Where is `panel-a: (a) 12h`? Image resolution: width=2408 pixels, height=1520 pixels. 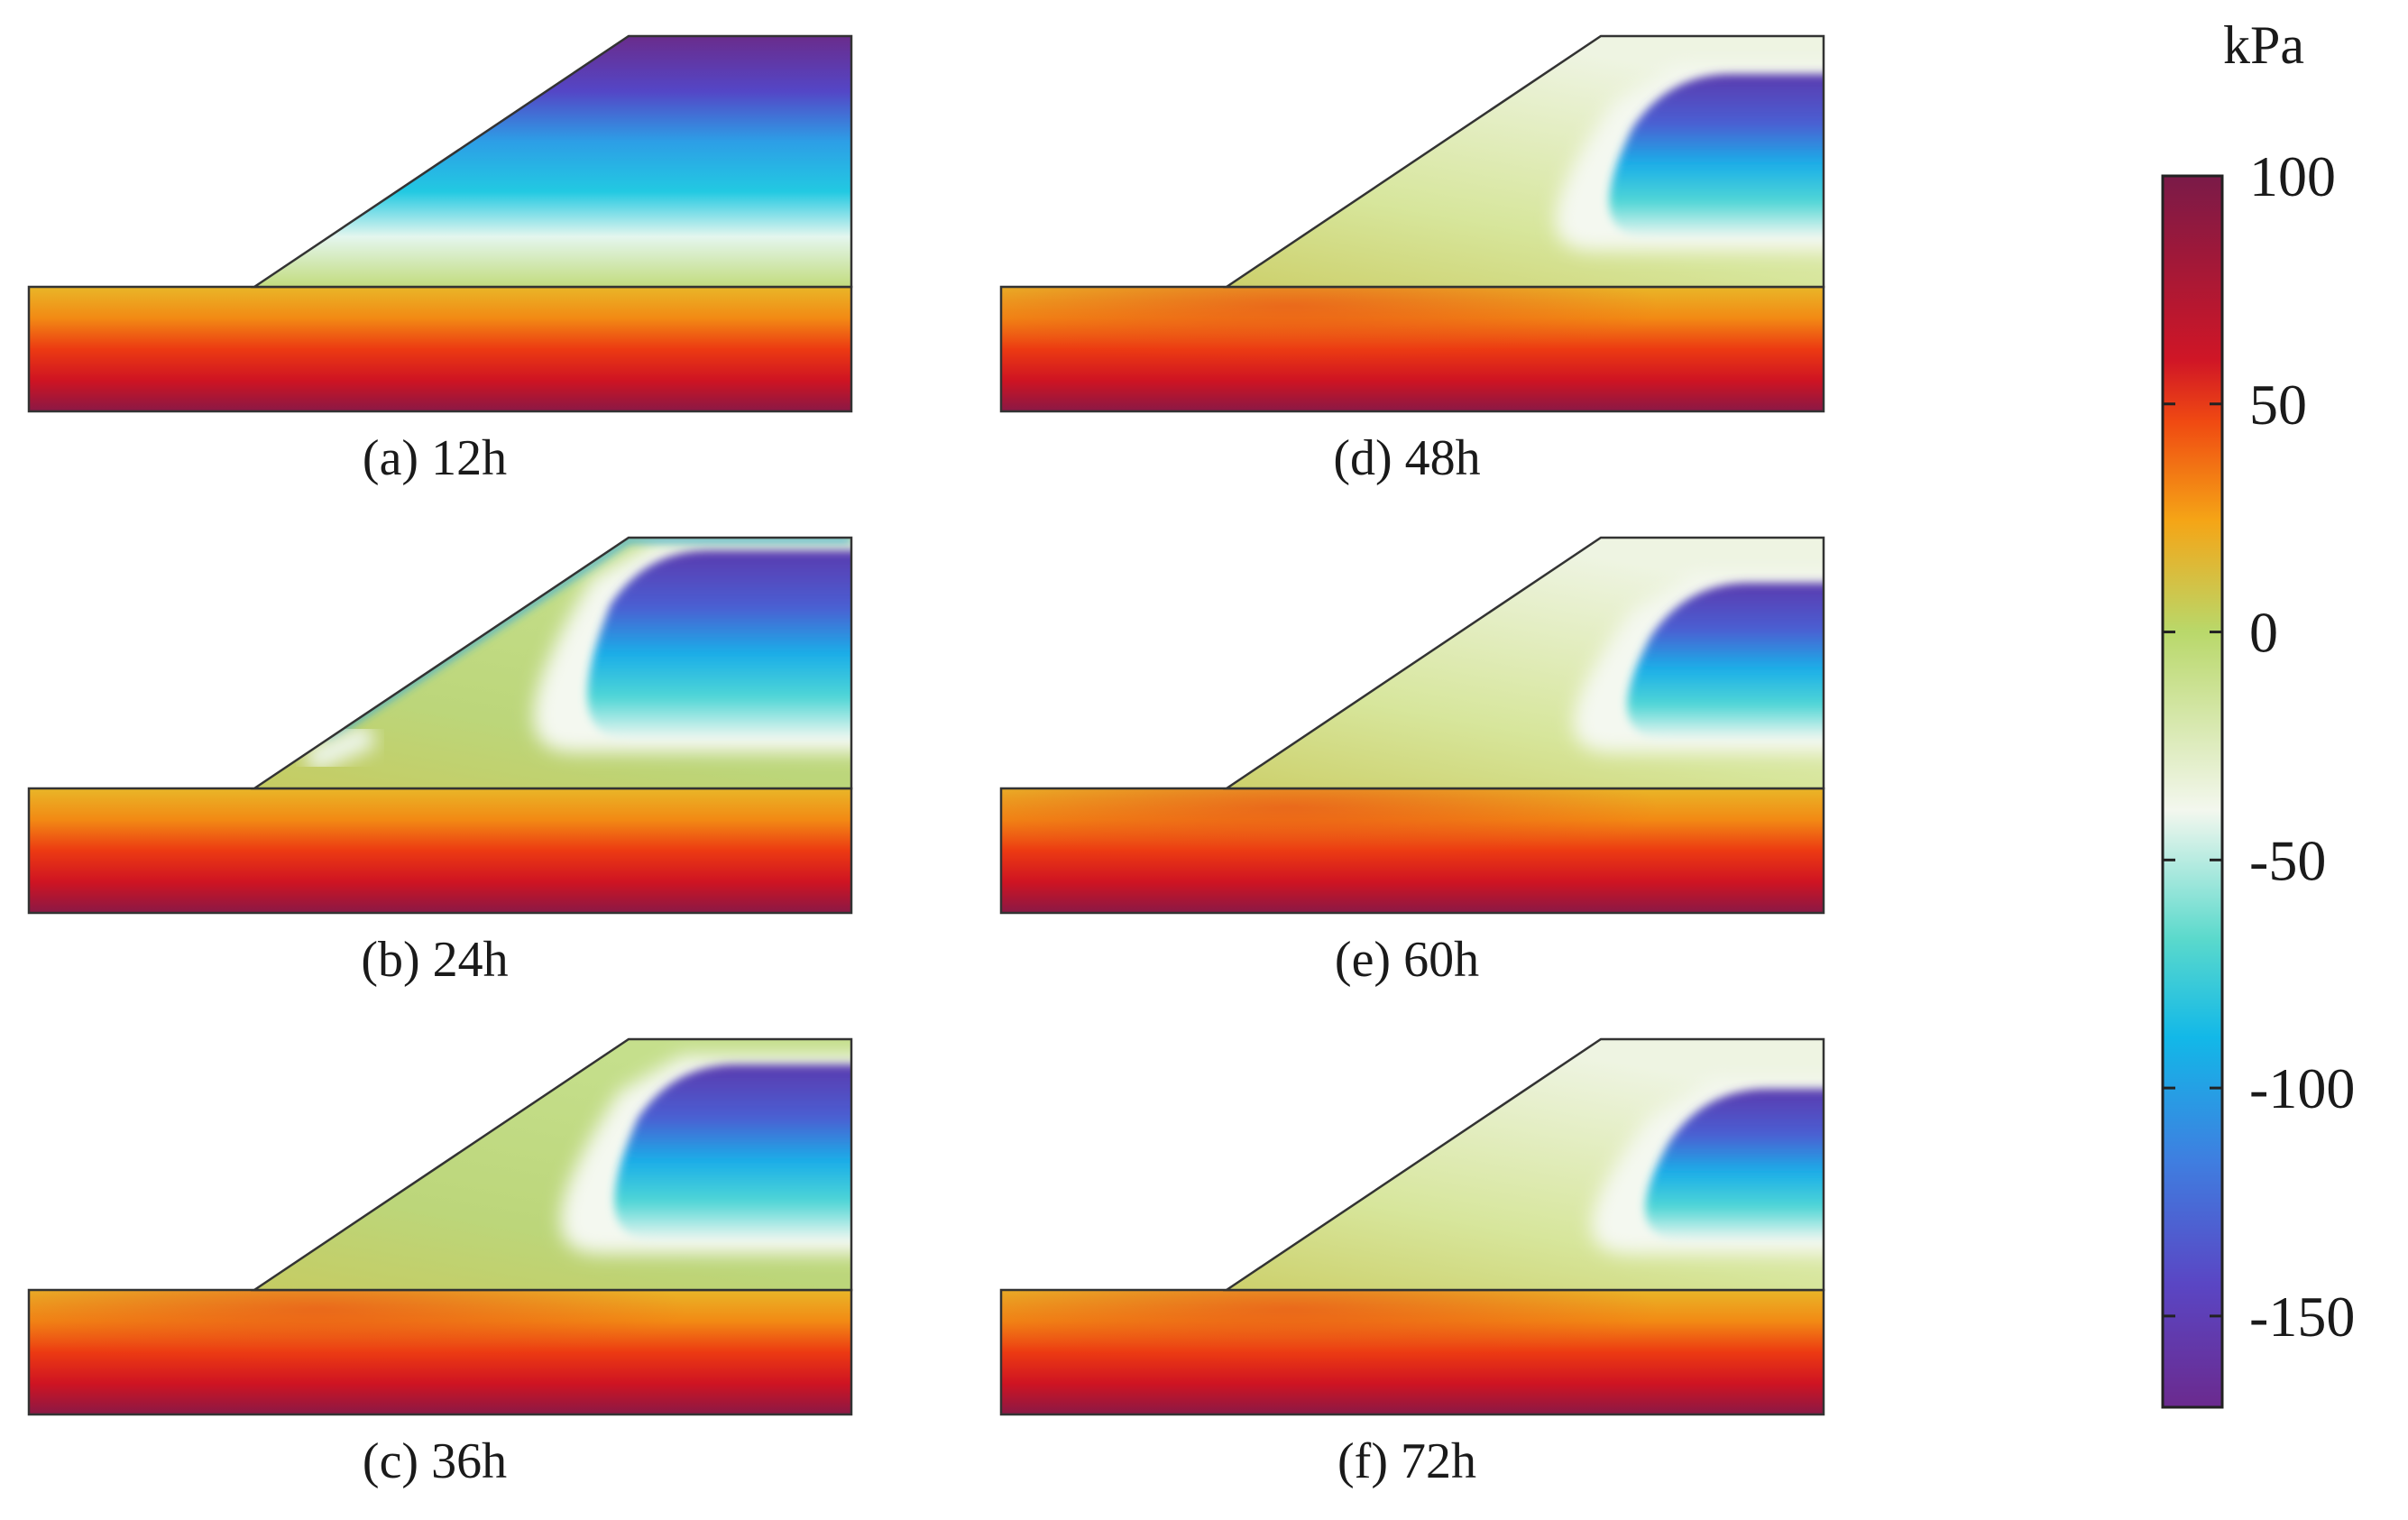 panel-a: (a) 12h is located at coordinates (440, 260).